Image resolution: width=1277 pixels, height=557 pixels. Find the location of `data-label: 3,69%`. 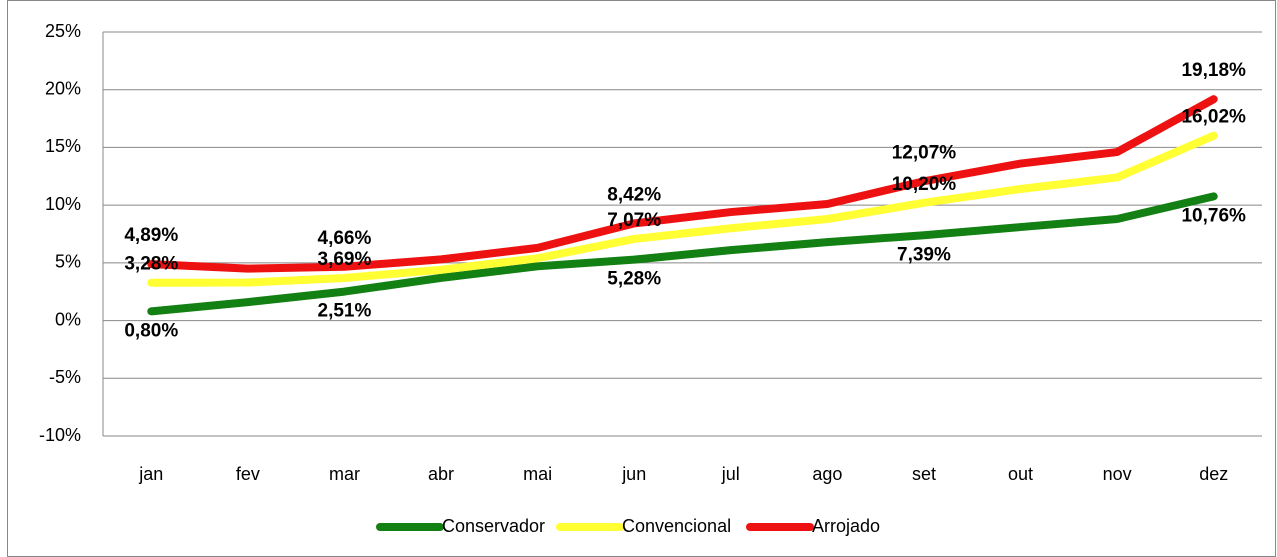

data-label: 3,69% is located at coordinates (345, 259).